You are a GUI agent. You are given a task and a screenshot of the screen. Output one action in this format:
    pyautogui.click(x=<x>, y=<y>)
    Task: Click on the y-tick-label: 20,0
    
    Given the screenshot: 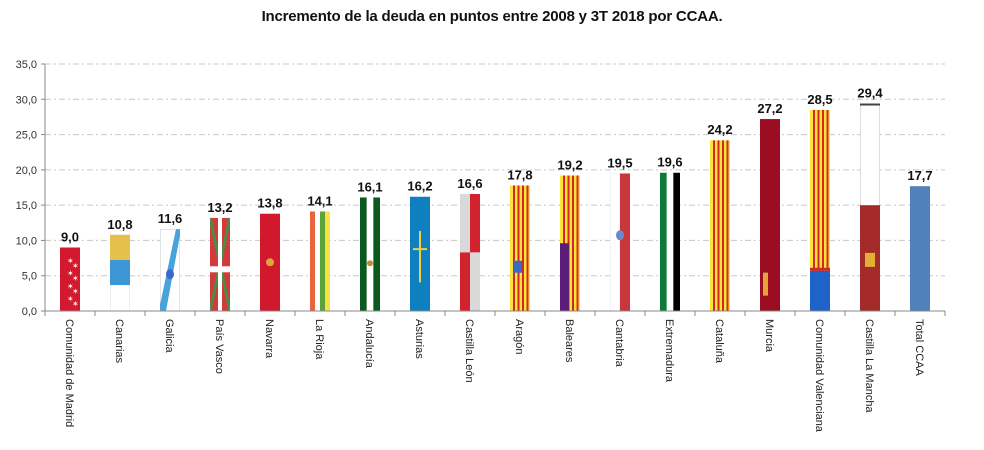 What is the action you would take?
    pyautogui.click(x=26, y=171)
    